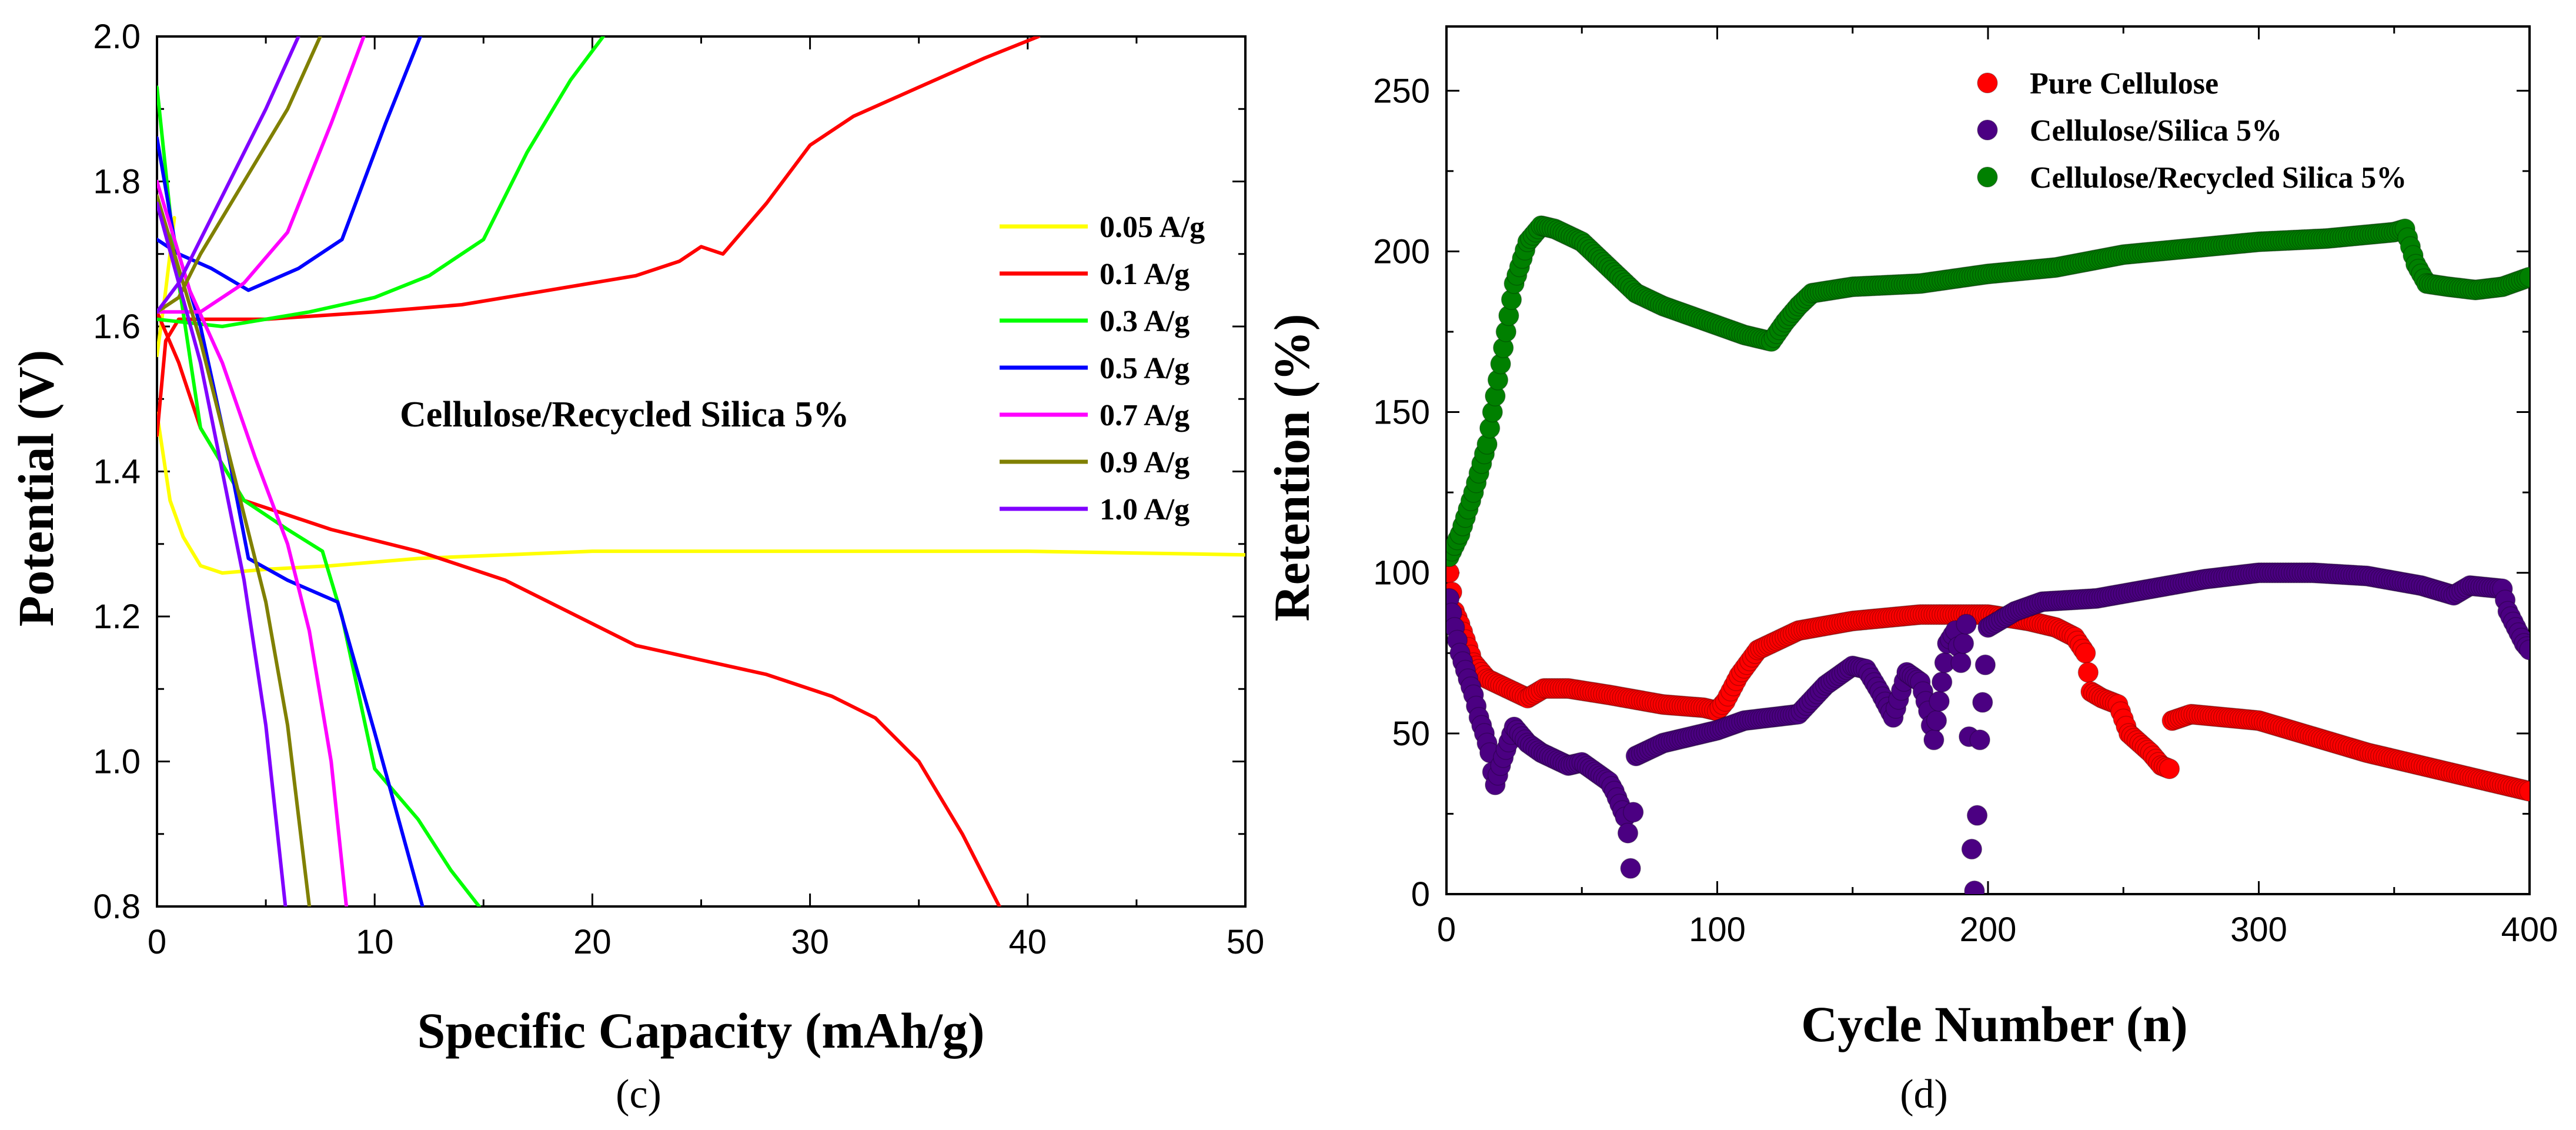 This screenshot has height=1130, width=2576. I want to click on x-tick-label-c: 40, so click(1028, 942).